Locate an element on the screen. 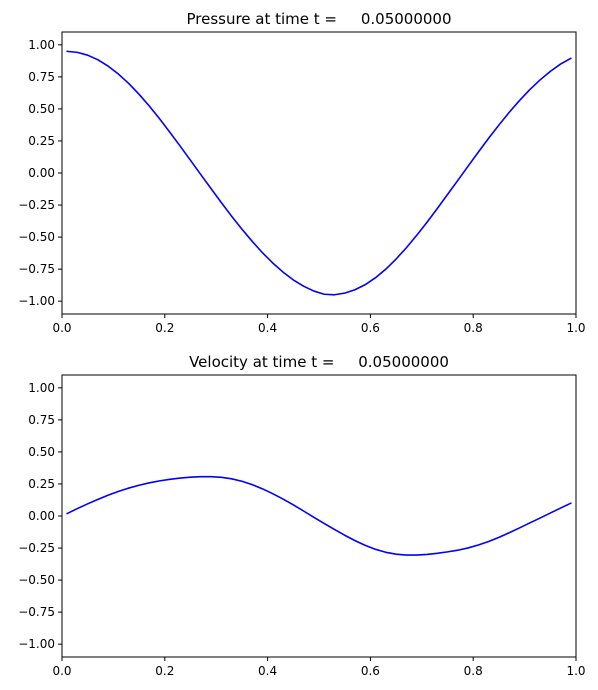 The width and height of the screenshot is (598, 690). pressure-y-tick-label: 0.25 is located at coordinates (41, 141).